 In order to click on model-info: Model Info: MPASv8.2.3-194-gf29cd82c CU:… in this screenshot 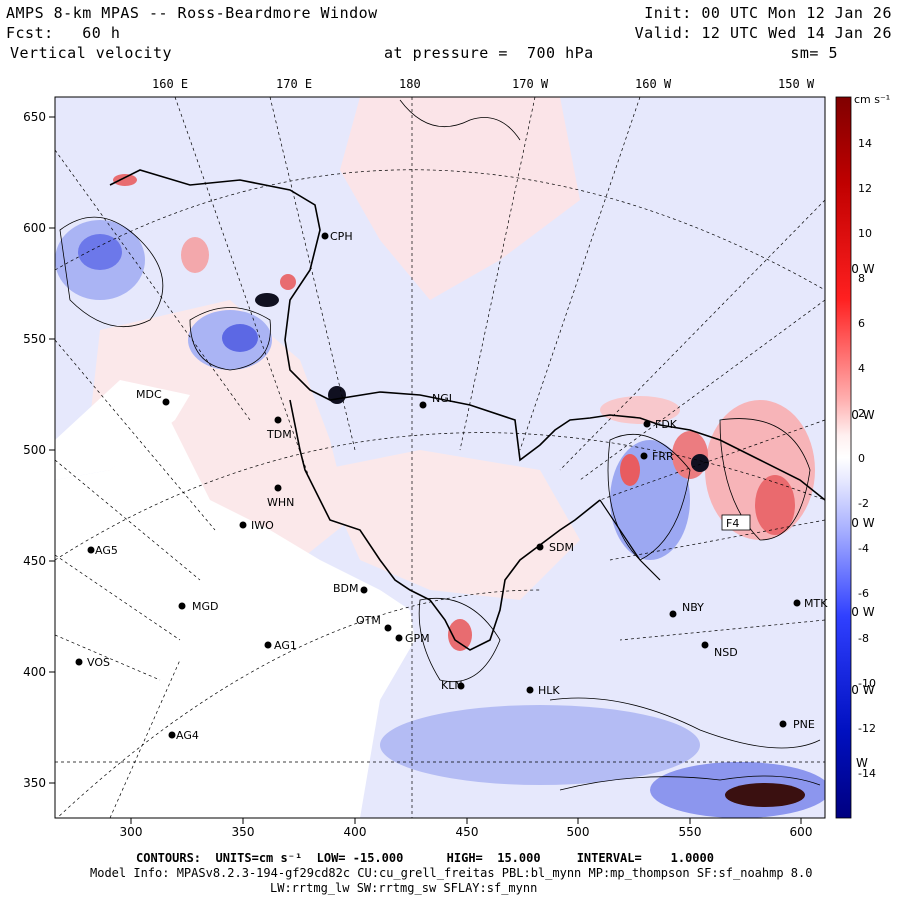, I will do `click(451, 873)`.